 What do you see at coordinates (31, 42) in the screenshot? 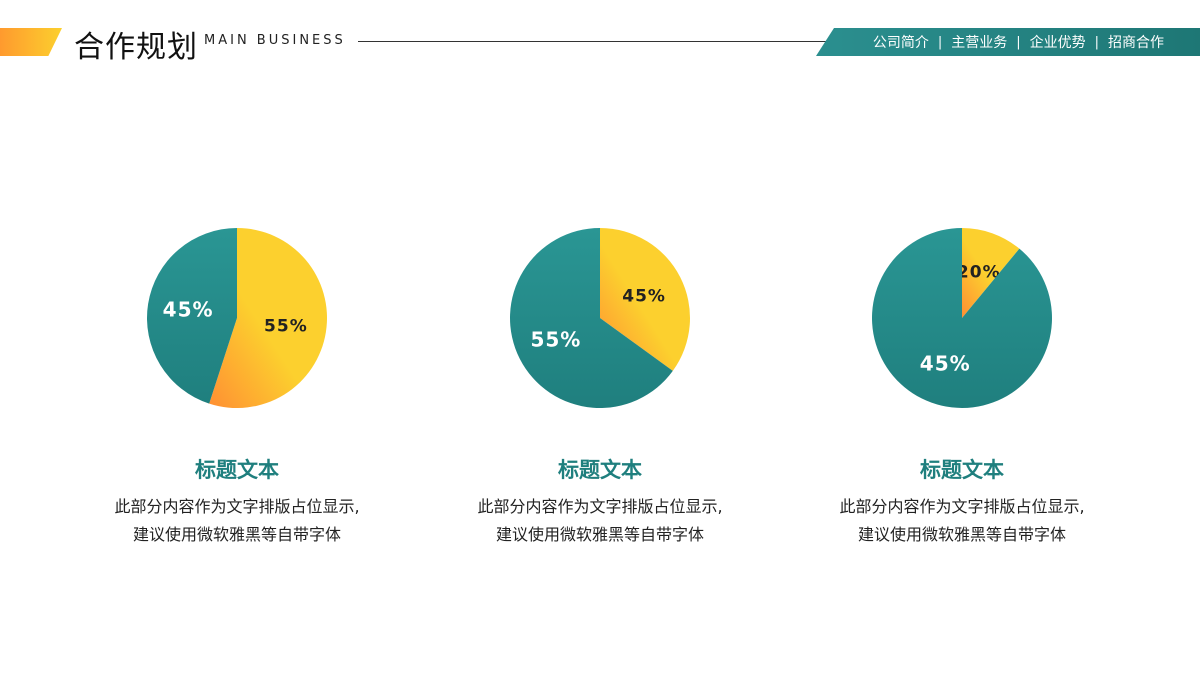
I see `header-accent` at bounding box center [31, 42].